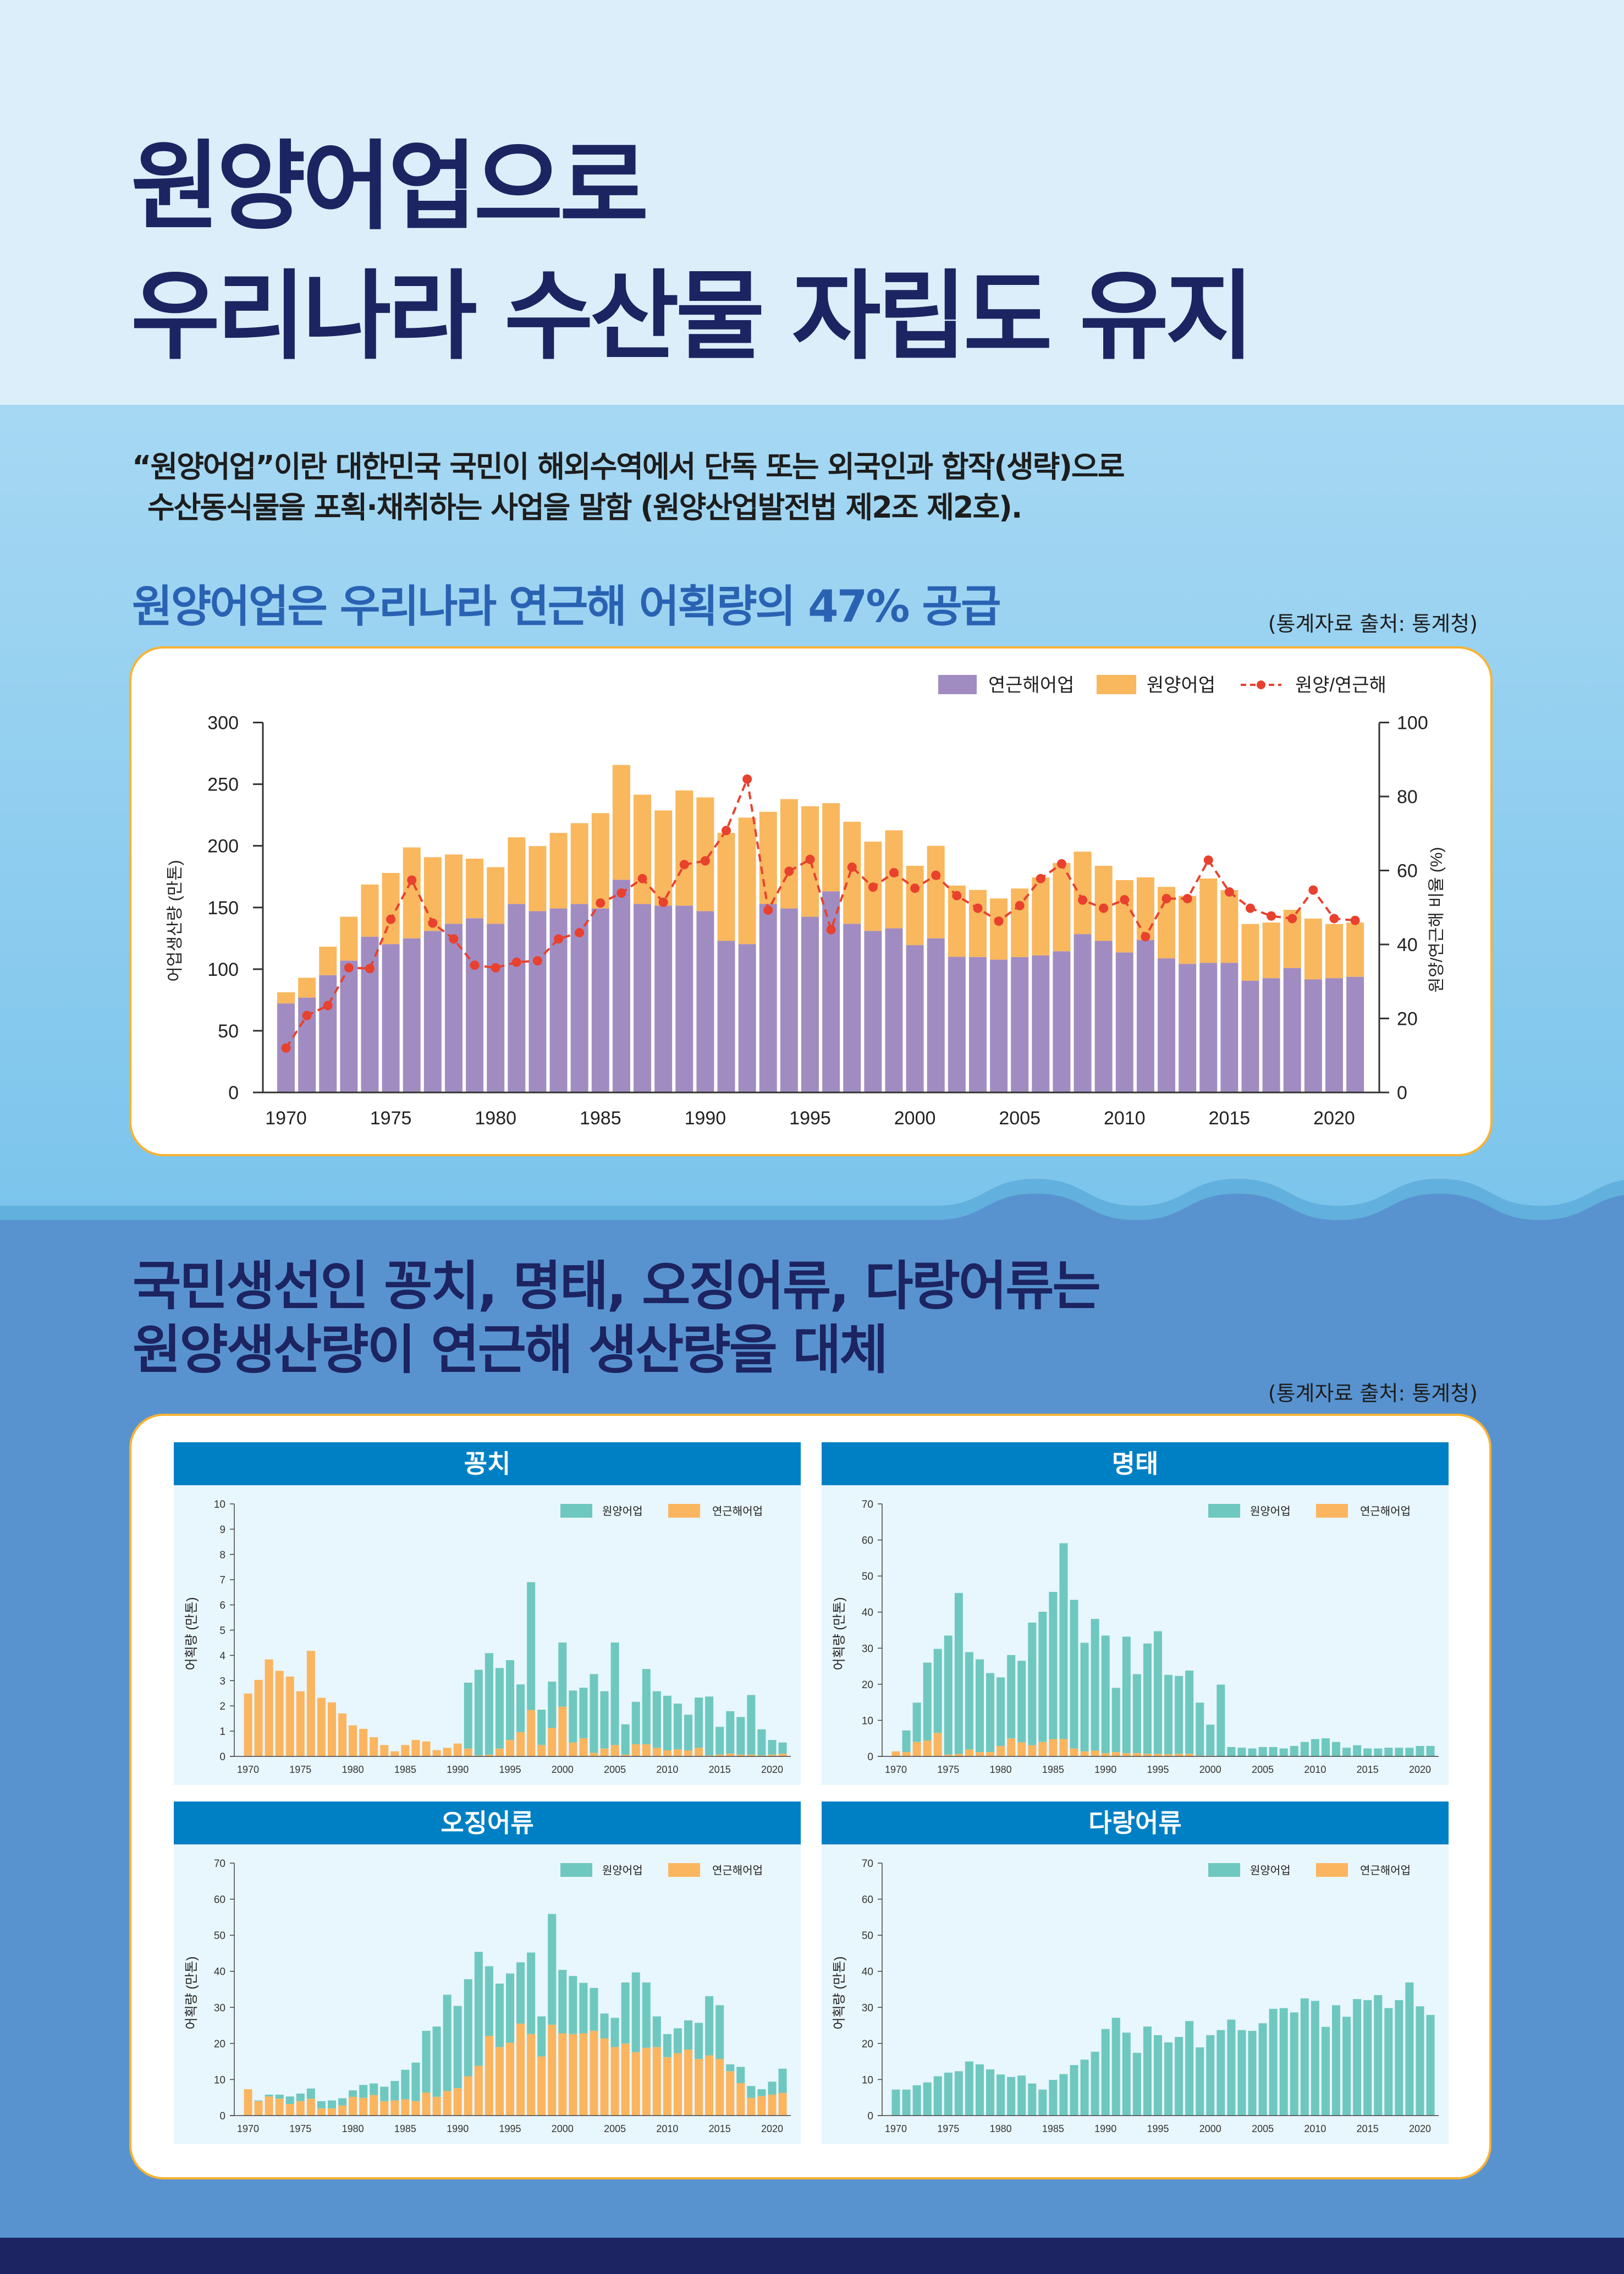  What do you see at coordinates (1210, 1769) in the screenshot?
I see `x-tick-label: 2000` at bounding box center [1210, 1769].